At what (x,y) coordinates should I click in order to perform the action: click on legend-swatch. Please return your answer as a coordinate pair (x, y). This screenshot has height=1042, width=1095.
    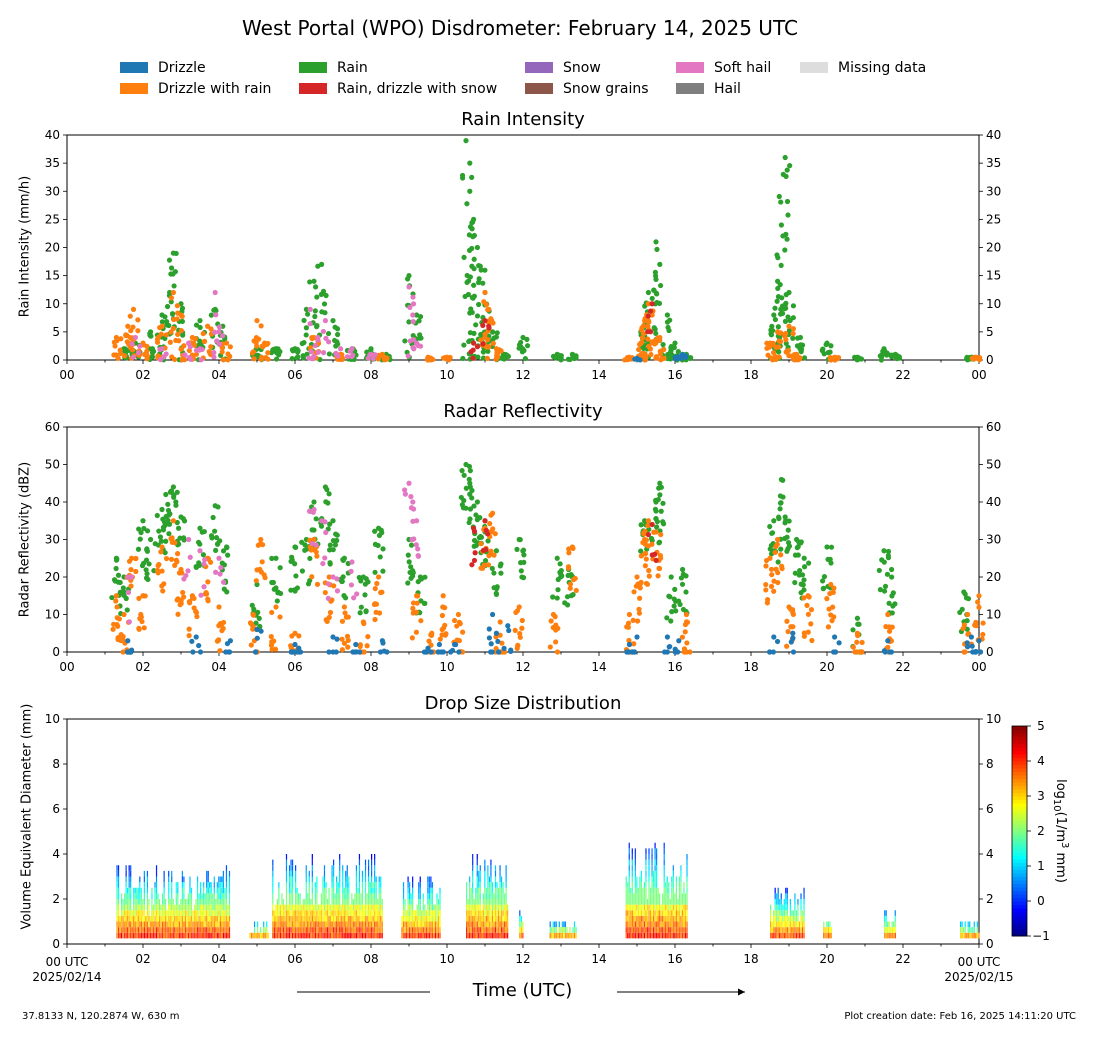
    Looking at the image, I should click on (313, 67).